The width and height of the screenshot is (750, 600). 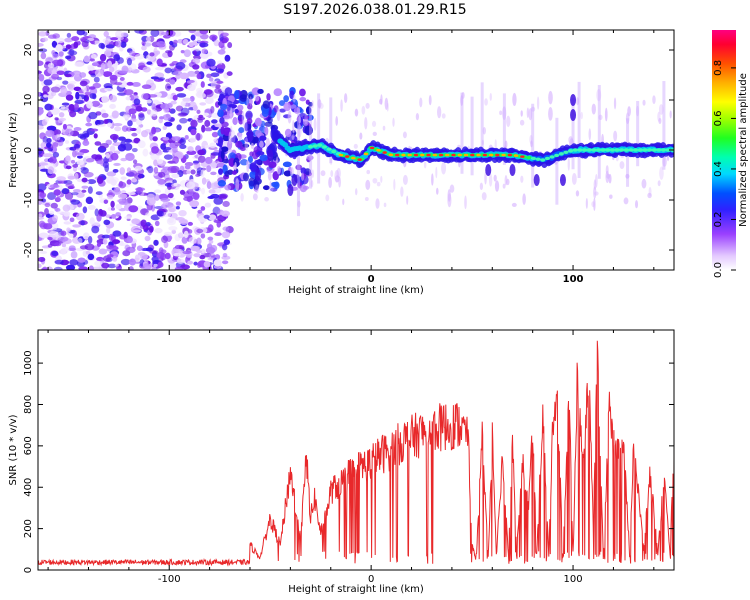 What do you see at coordinates (28, 150) in the screenshot?
I see `y-tick-label: 0` at bounding box center [28, 150].